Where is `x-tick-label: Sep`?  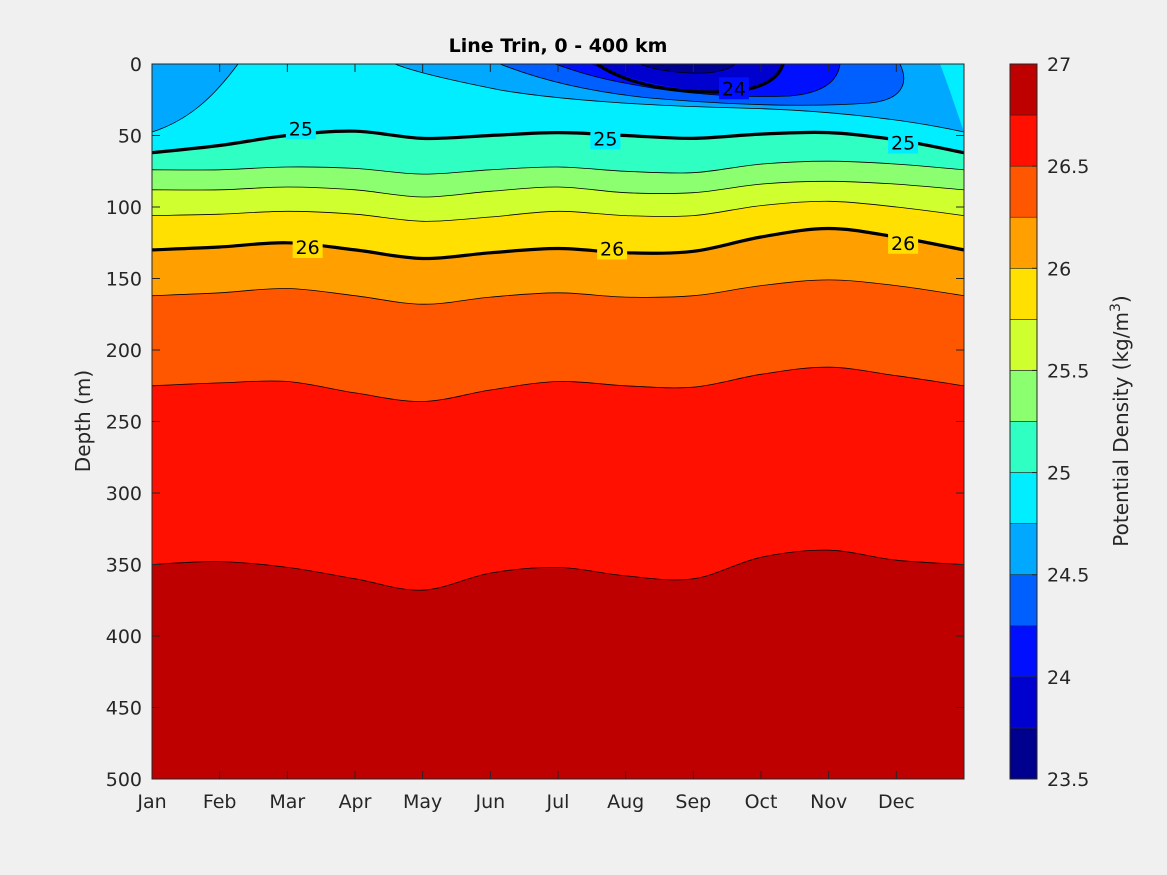
x-tick-label: Sep is located at coordinates (693, 802).